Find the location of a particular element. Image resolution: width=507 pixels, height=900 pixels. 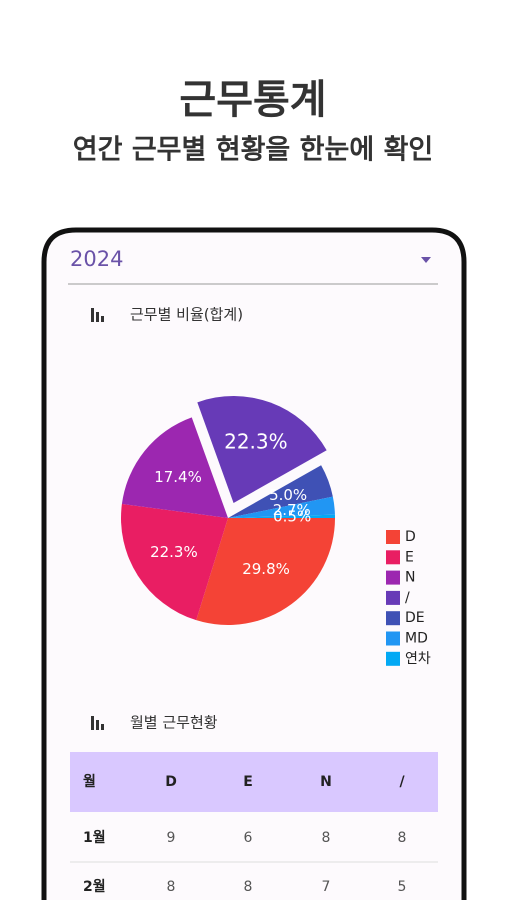

table-header-cell: E is located at coordinates (248, 782).